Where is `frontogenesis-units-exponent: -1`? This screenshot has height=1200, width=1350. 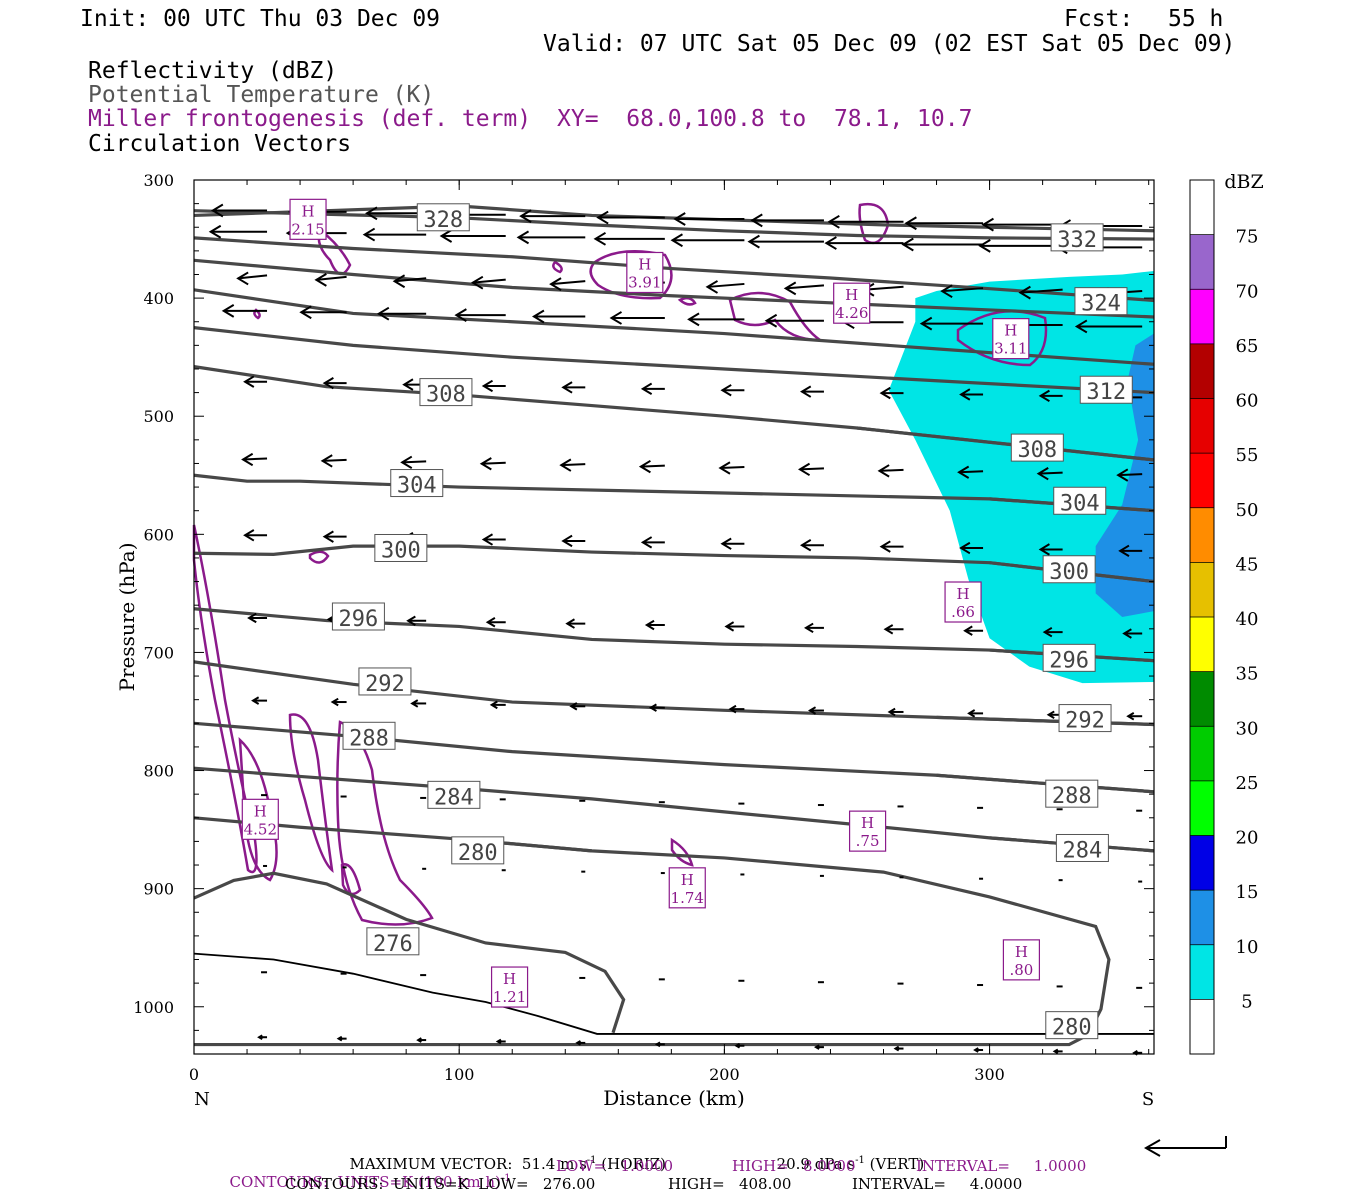 frontogenesis-units-exponent: -1 is located at coordinates (505, 1178).